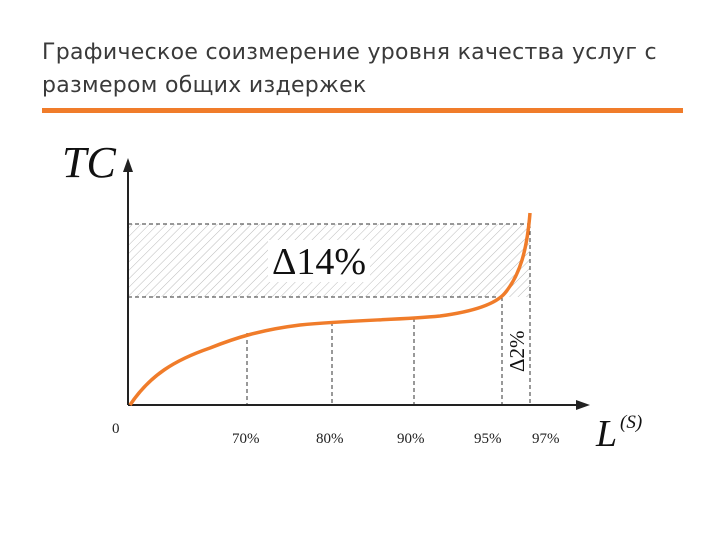  I want to click on annotation: Δ14%, so click(319, 262).